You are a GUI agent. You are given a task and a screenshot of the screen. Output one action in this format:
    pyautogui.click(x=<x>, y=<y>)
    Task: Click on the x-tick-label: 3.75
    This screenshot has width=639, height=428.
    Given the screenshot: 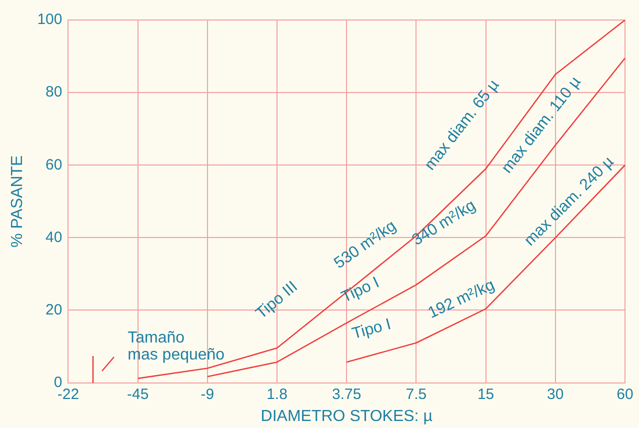 What is the action you would take?
    pyautogui.click(x=347, y=394)
    